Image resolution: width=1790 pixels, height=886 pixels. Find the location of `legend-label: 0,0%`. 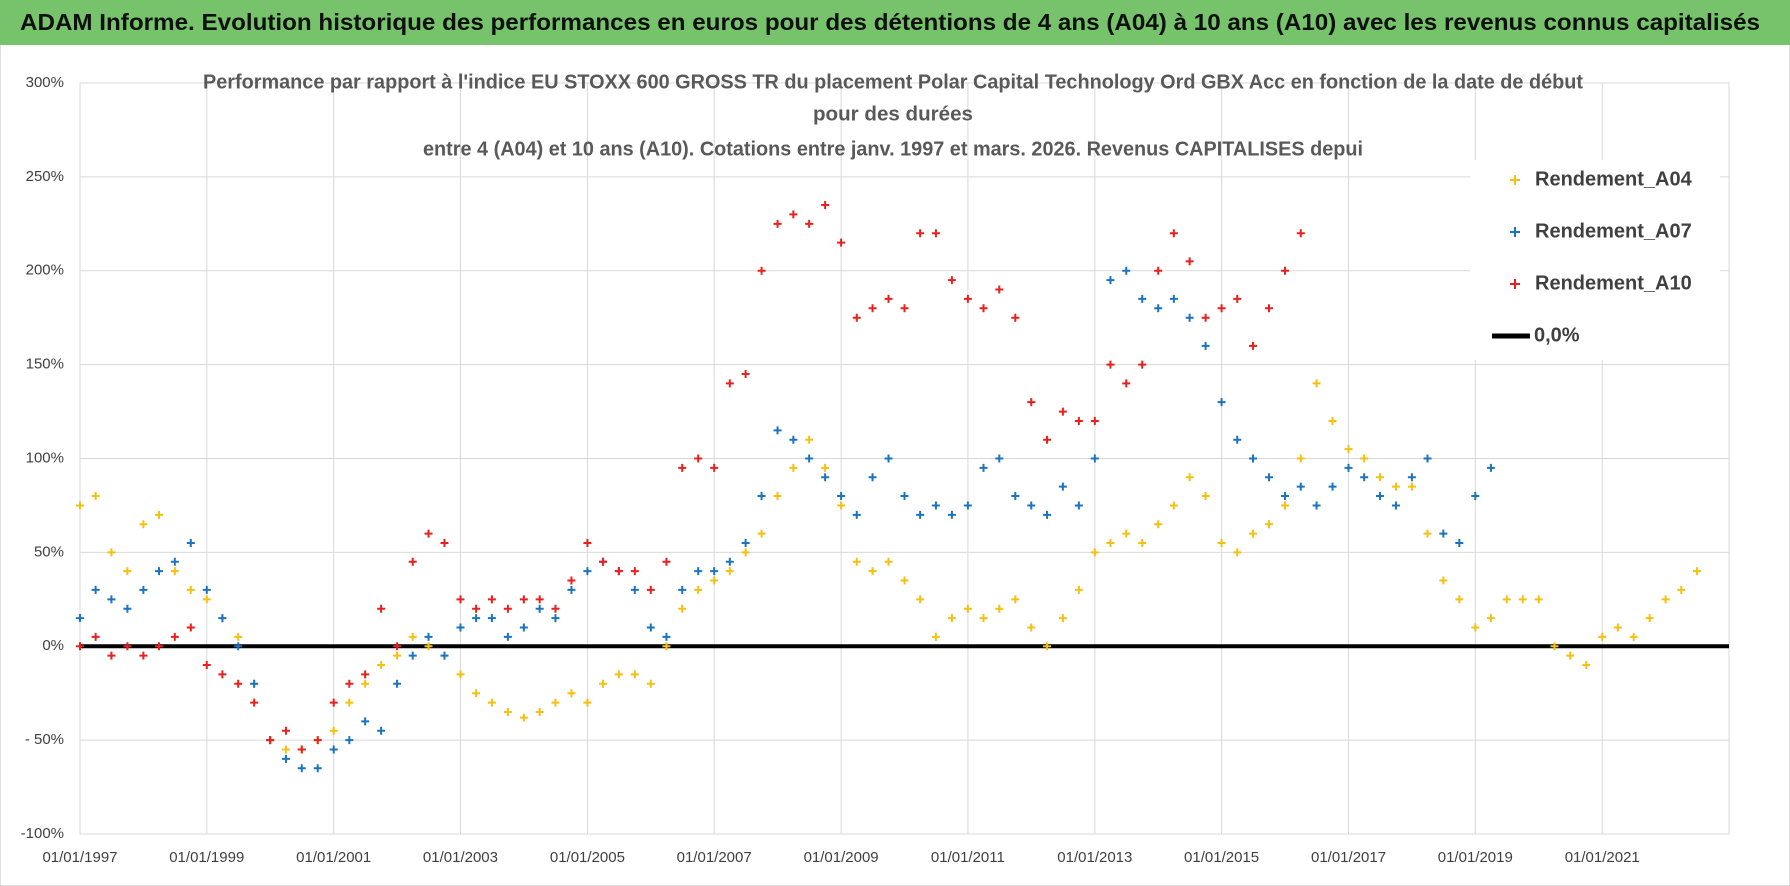

legend-label: 0,0% is located at coordinates (1557, 335).